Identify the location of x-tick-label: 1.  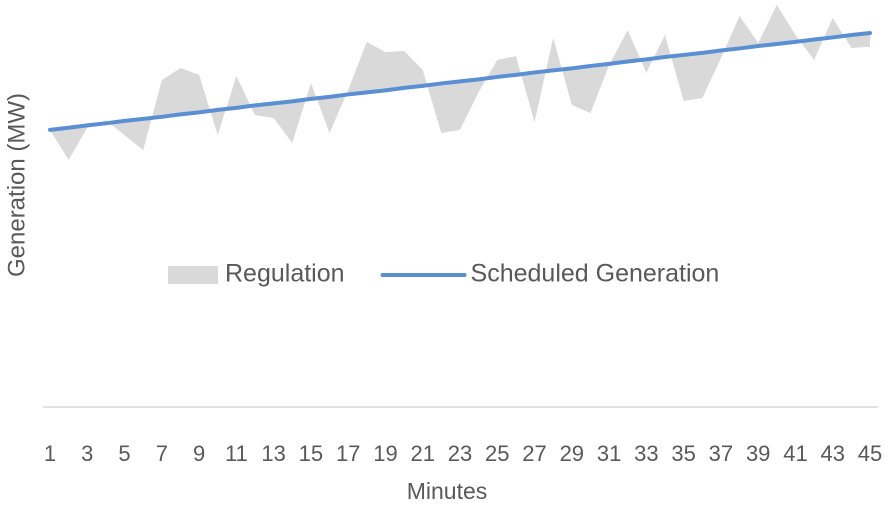
(50, 453).